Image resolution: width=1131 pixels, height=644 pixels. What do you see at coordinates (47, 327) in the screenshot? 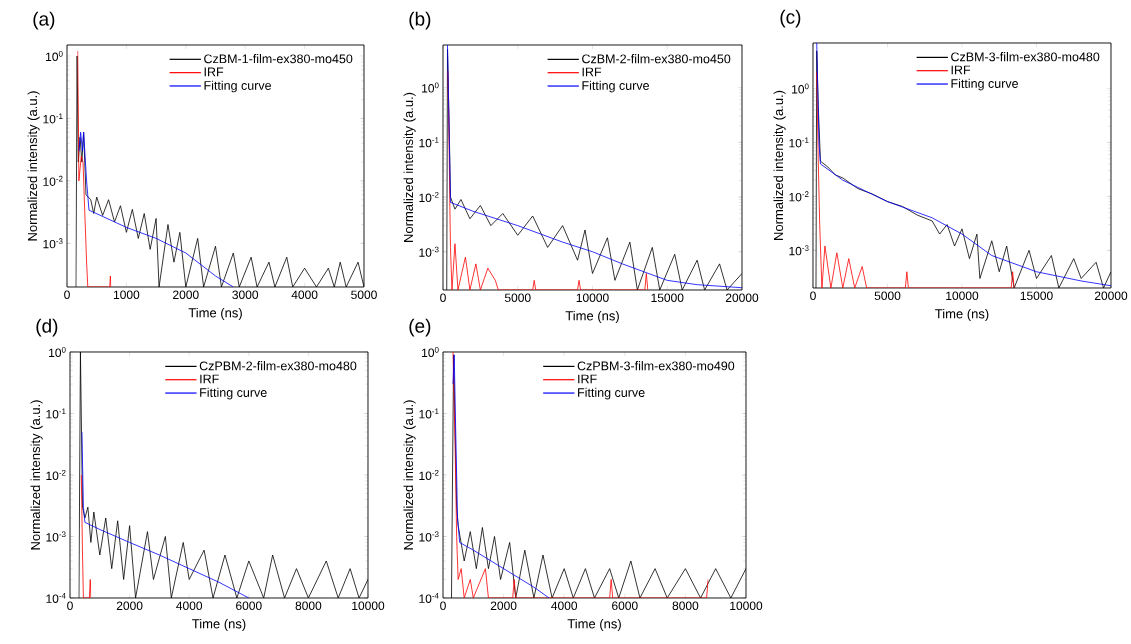
I see `chart-title: (d)` at bounding box center [47, 327].